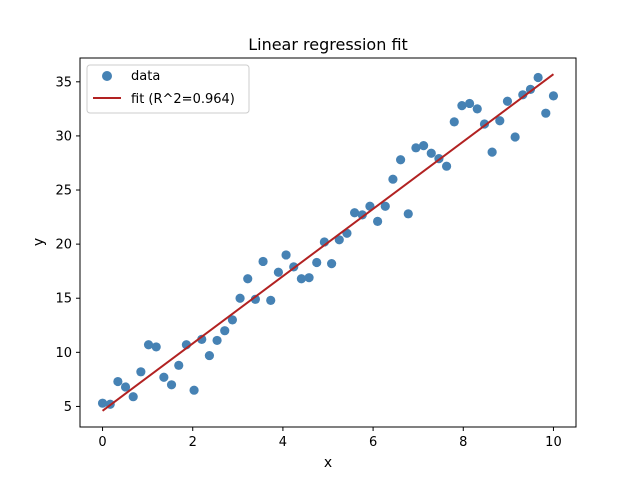  What do you see at coordinates (102, 442) in the screenshot?
I see `x-tick-label: 0` at bounding box center [102, 442].